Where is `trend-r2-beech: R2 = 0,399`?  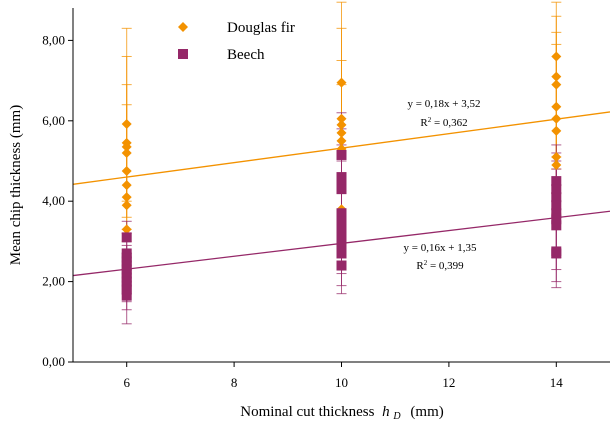 trend-r2-beech: R2 = 0,399 is located at coordinates (440, 265).